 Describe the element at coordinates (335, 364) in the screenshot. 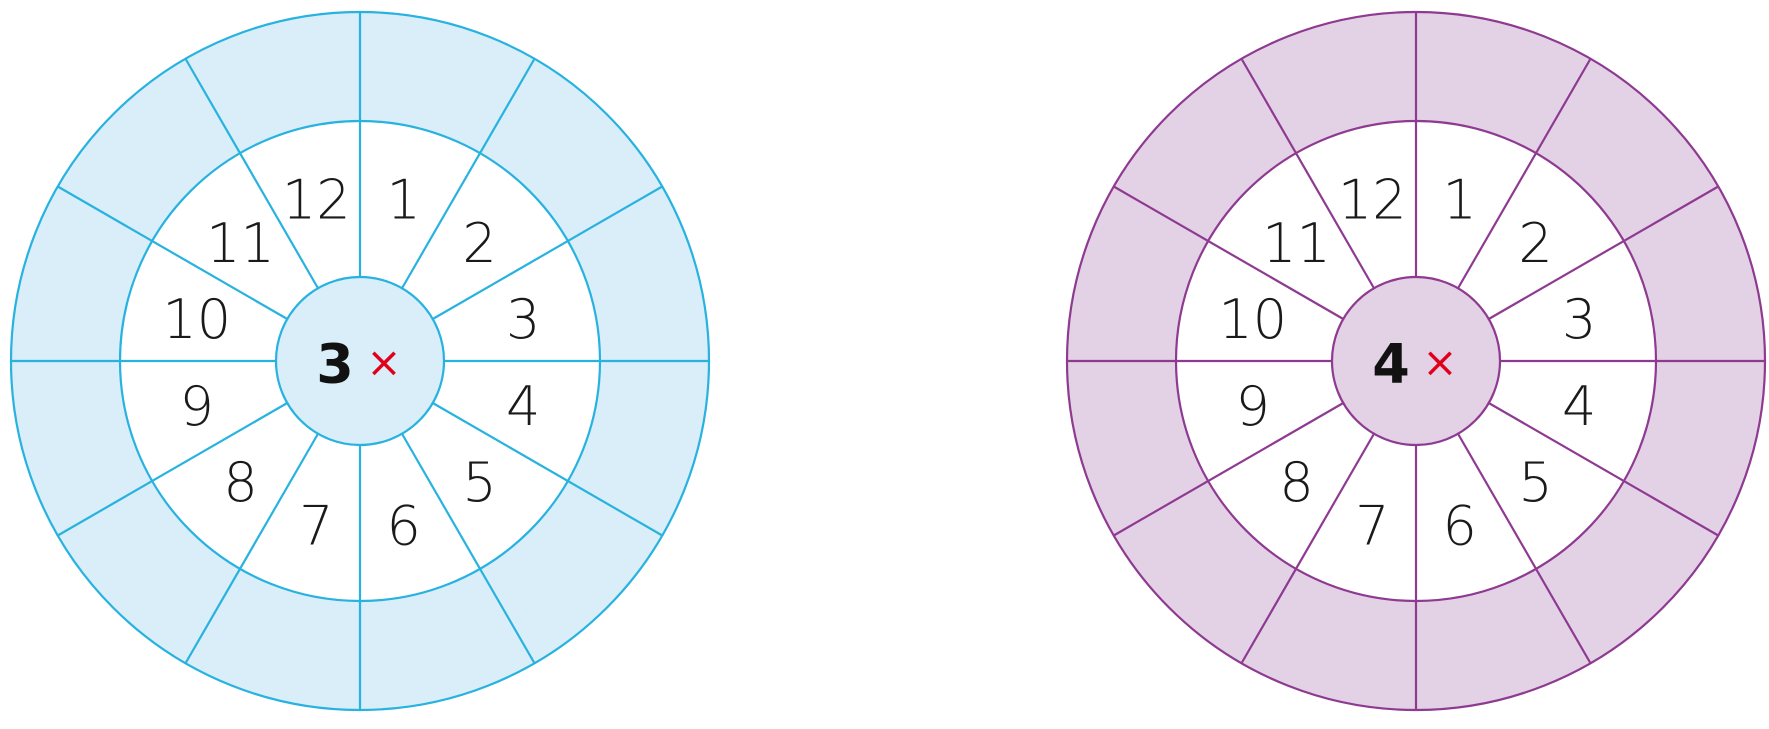

I see `multiplier-label: 3` at that location.